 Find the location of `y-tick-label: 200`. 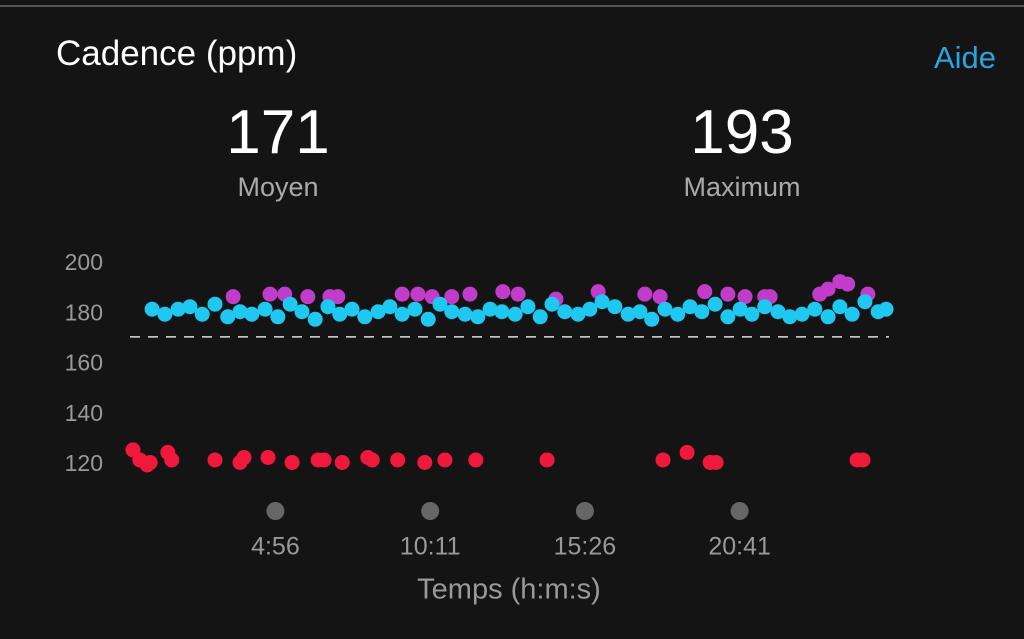

y-tick-label: 200 is located at coordinates (84, 262).